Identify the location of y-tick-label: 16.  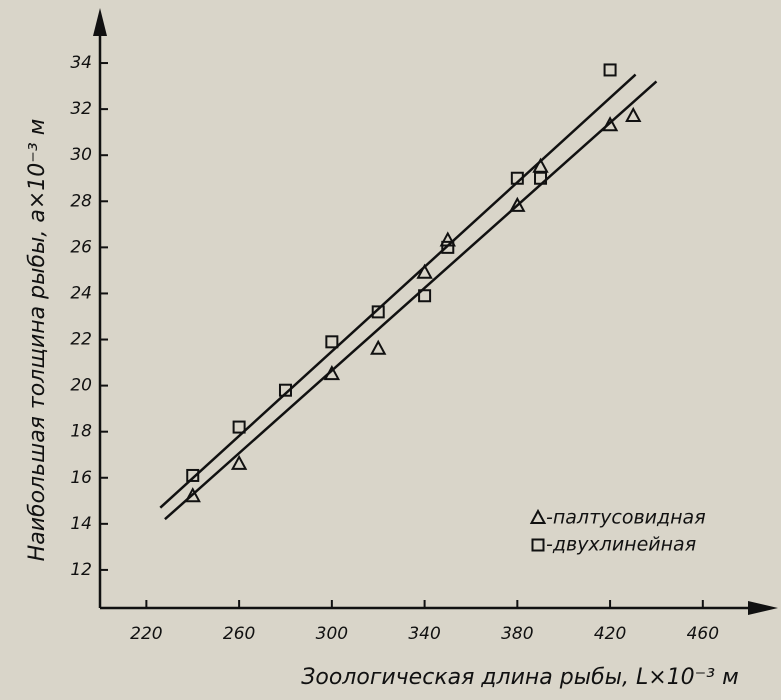
(81, 478).